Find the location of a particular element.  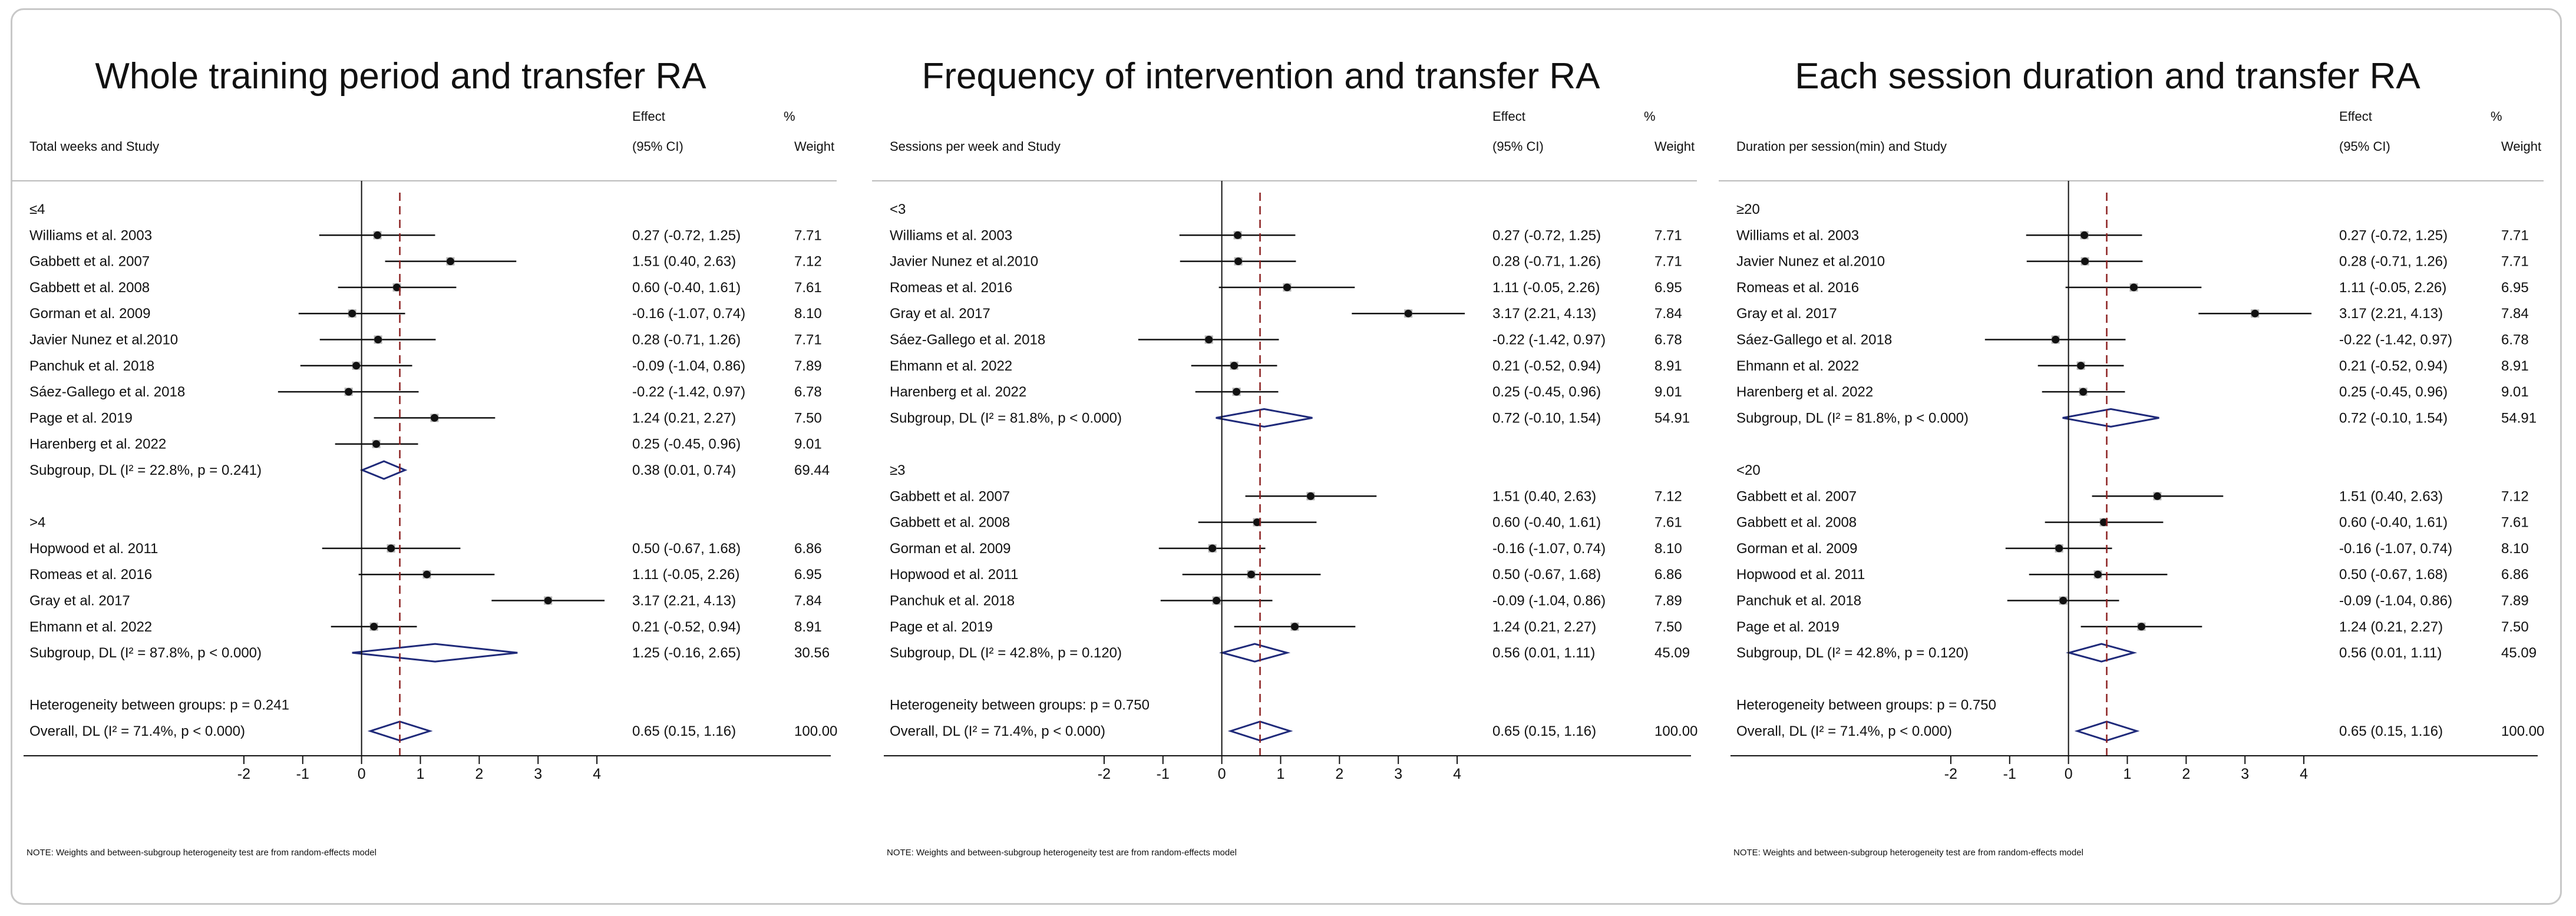

study-effect-ci: 0.28 (-0.71, 1.26) is located at coordinates (1546, 262).